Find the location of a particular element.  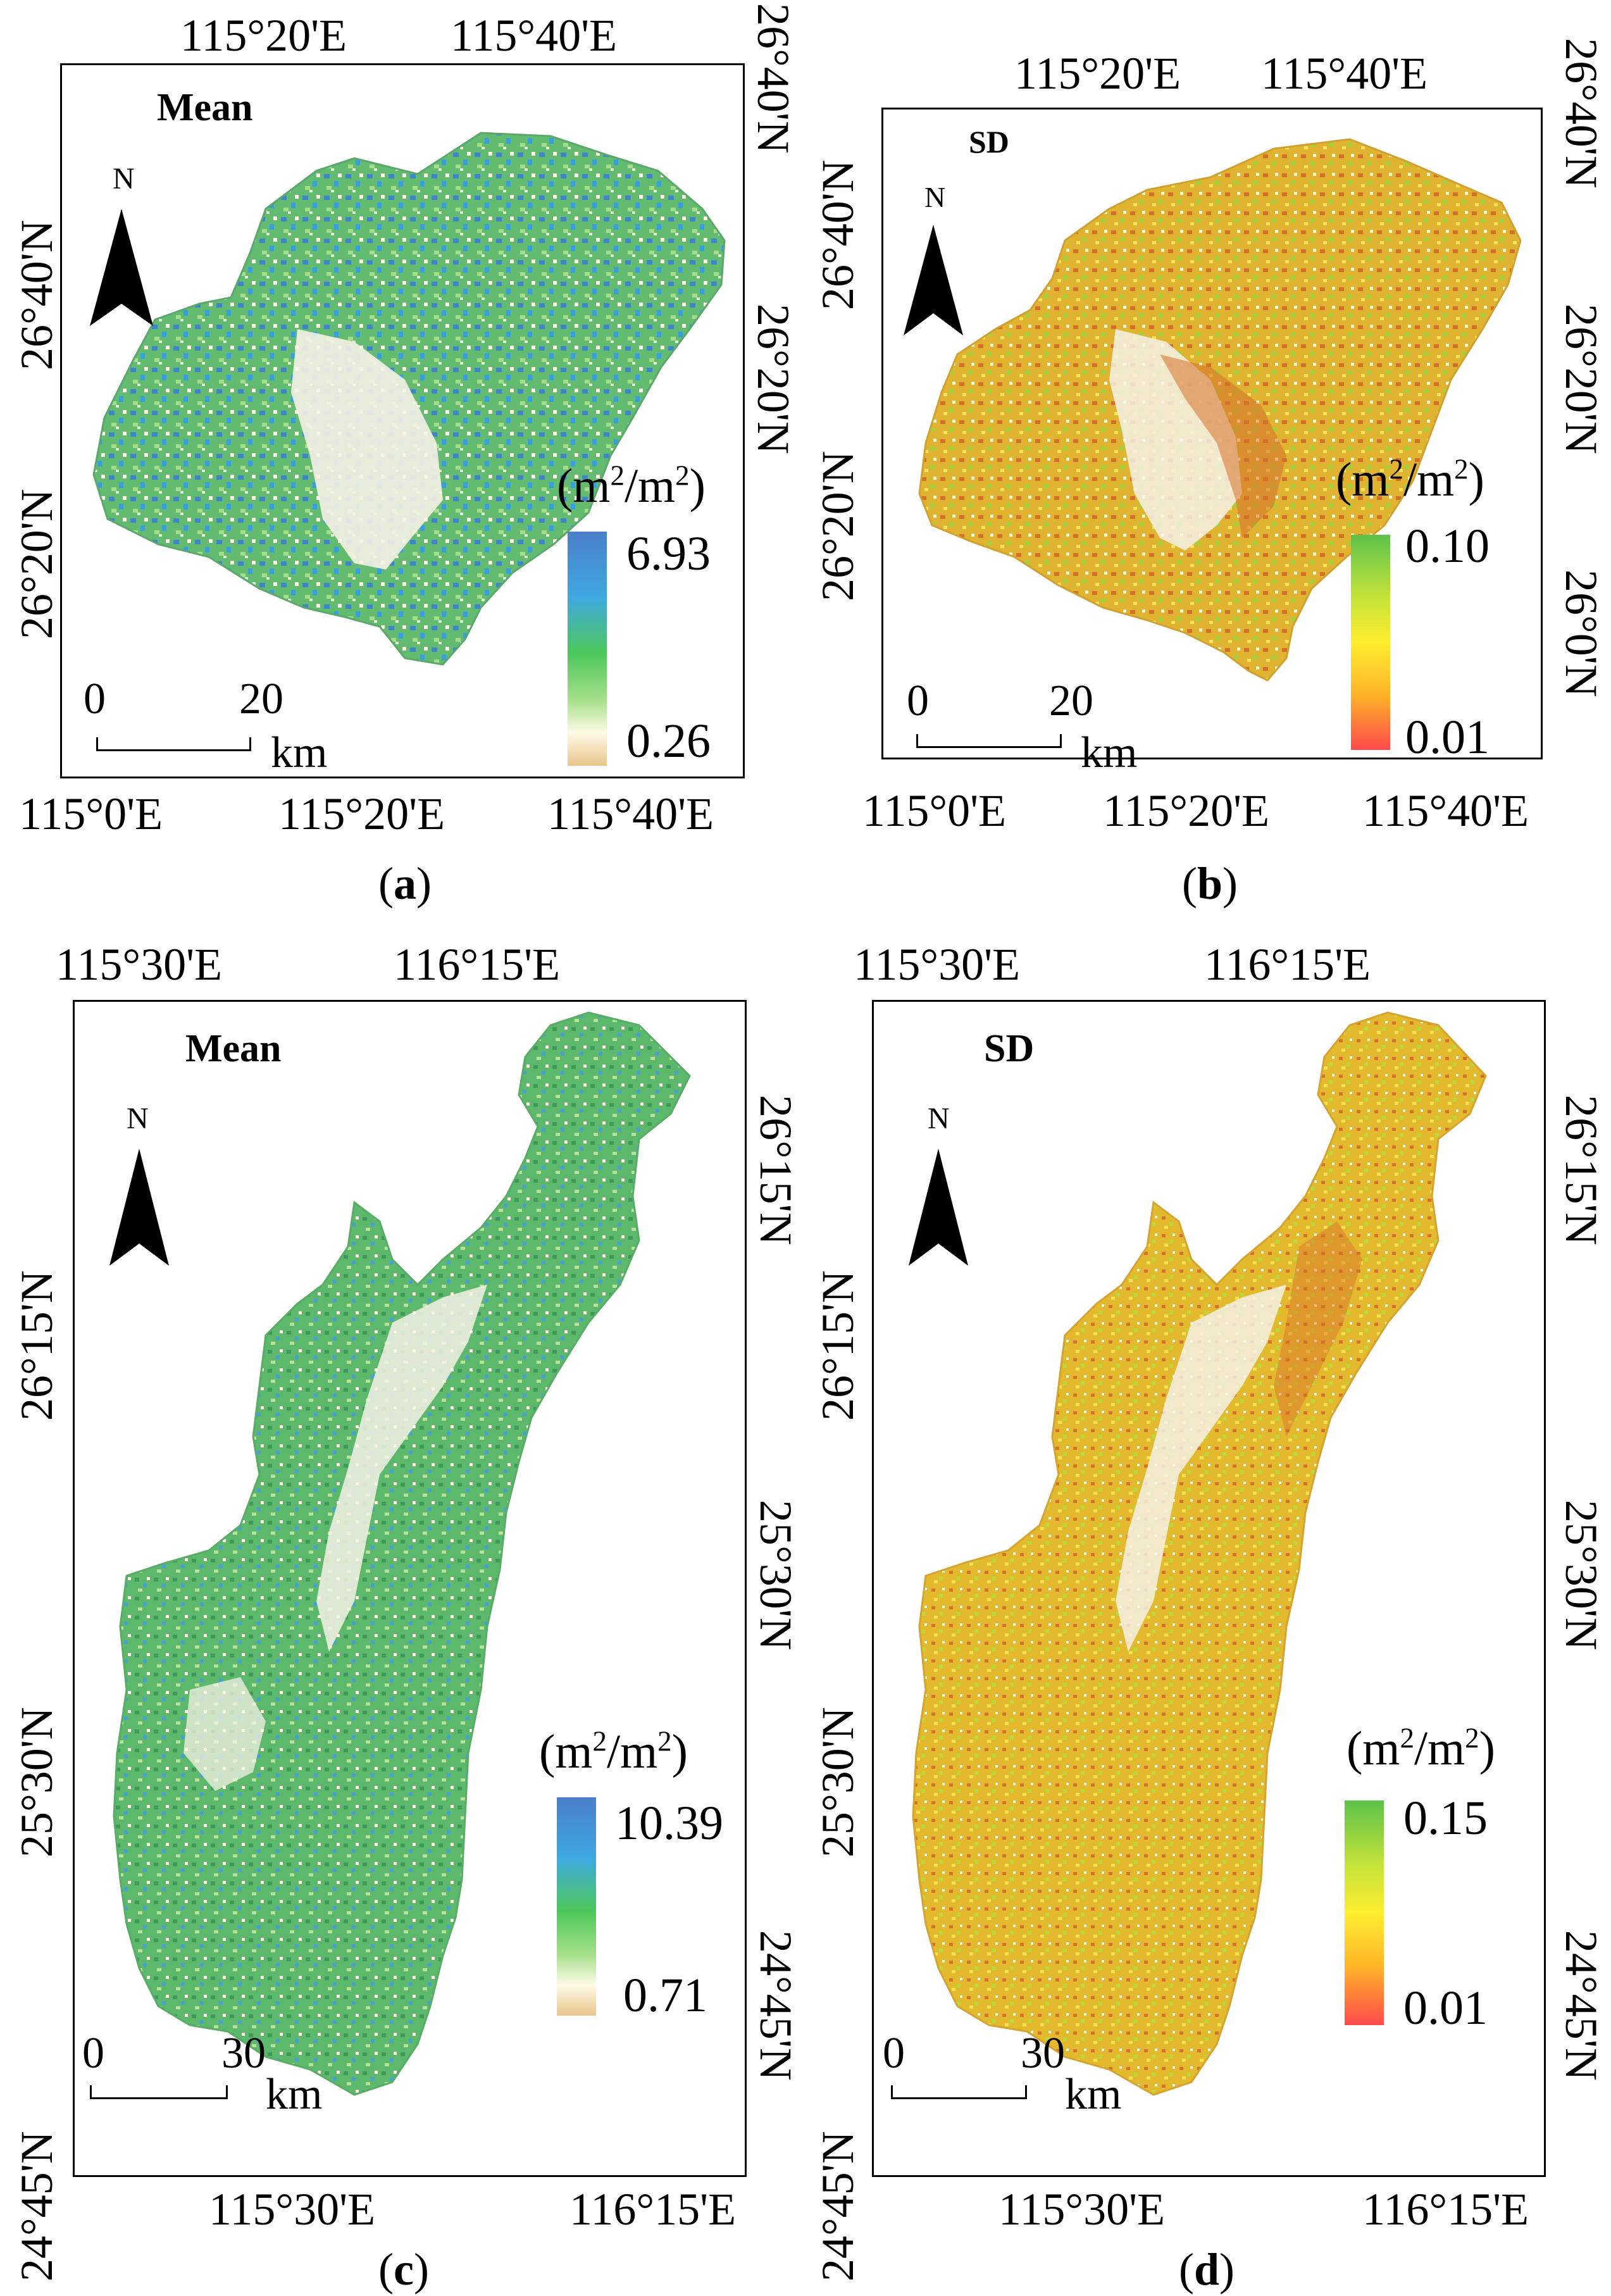

accent-band-b is located at coordinates (1223, 446).